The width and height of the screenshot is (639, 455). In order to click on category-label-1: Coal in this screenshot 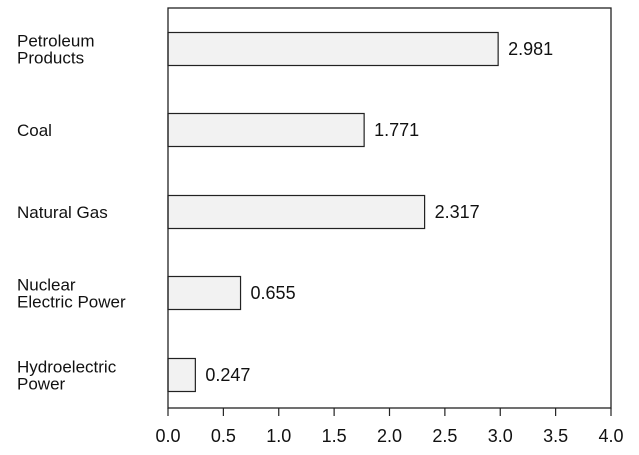, I will do `click(34, 130)`.